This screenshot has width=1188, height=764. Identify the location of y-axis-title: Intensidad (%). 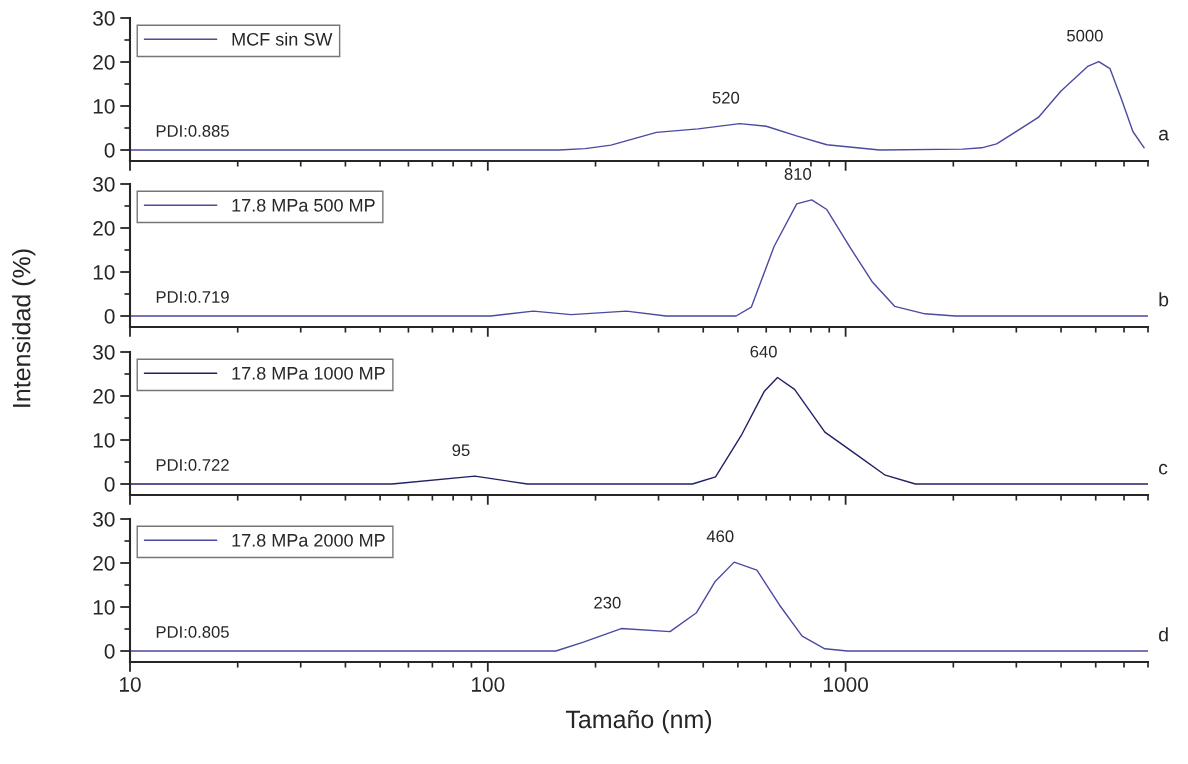
(24, 328).